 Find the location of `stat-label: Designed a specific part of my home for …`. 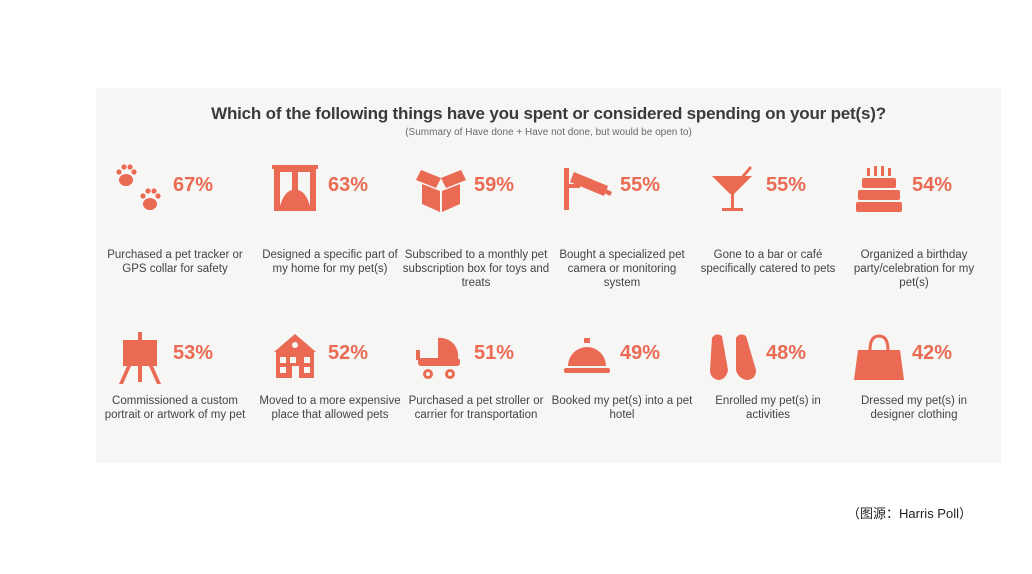

stat-label: Designed a specific part of my home for … is located at coordinates (330, 262).